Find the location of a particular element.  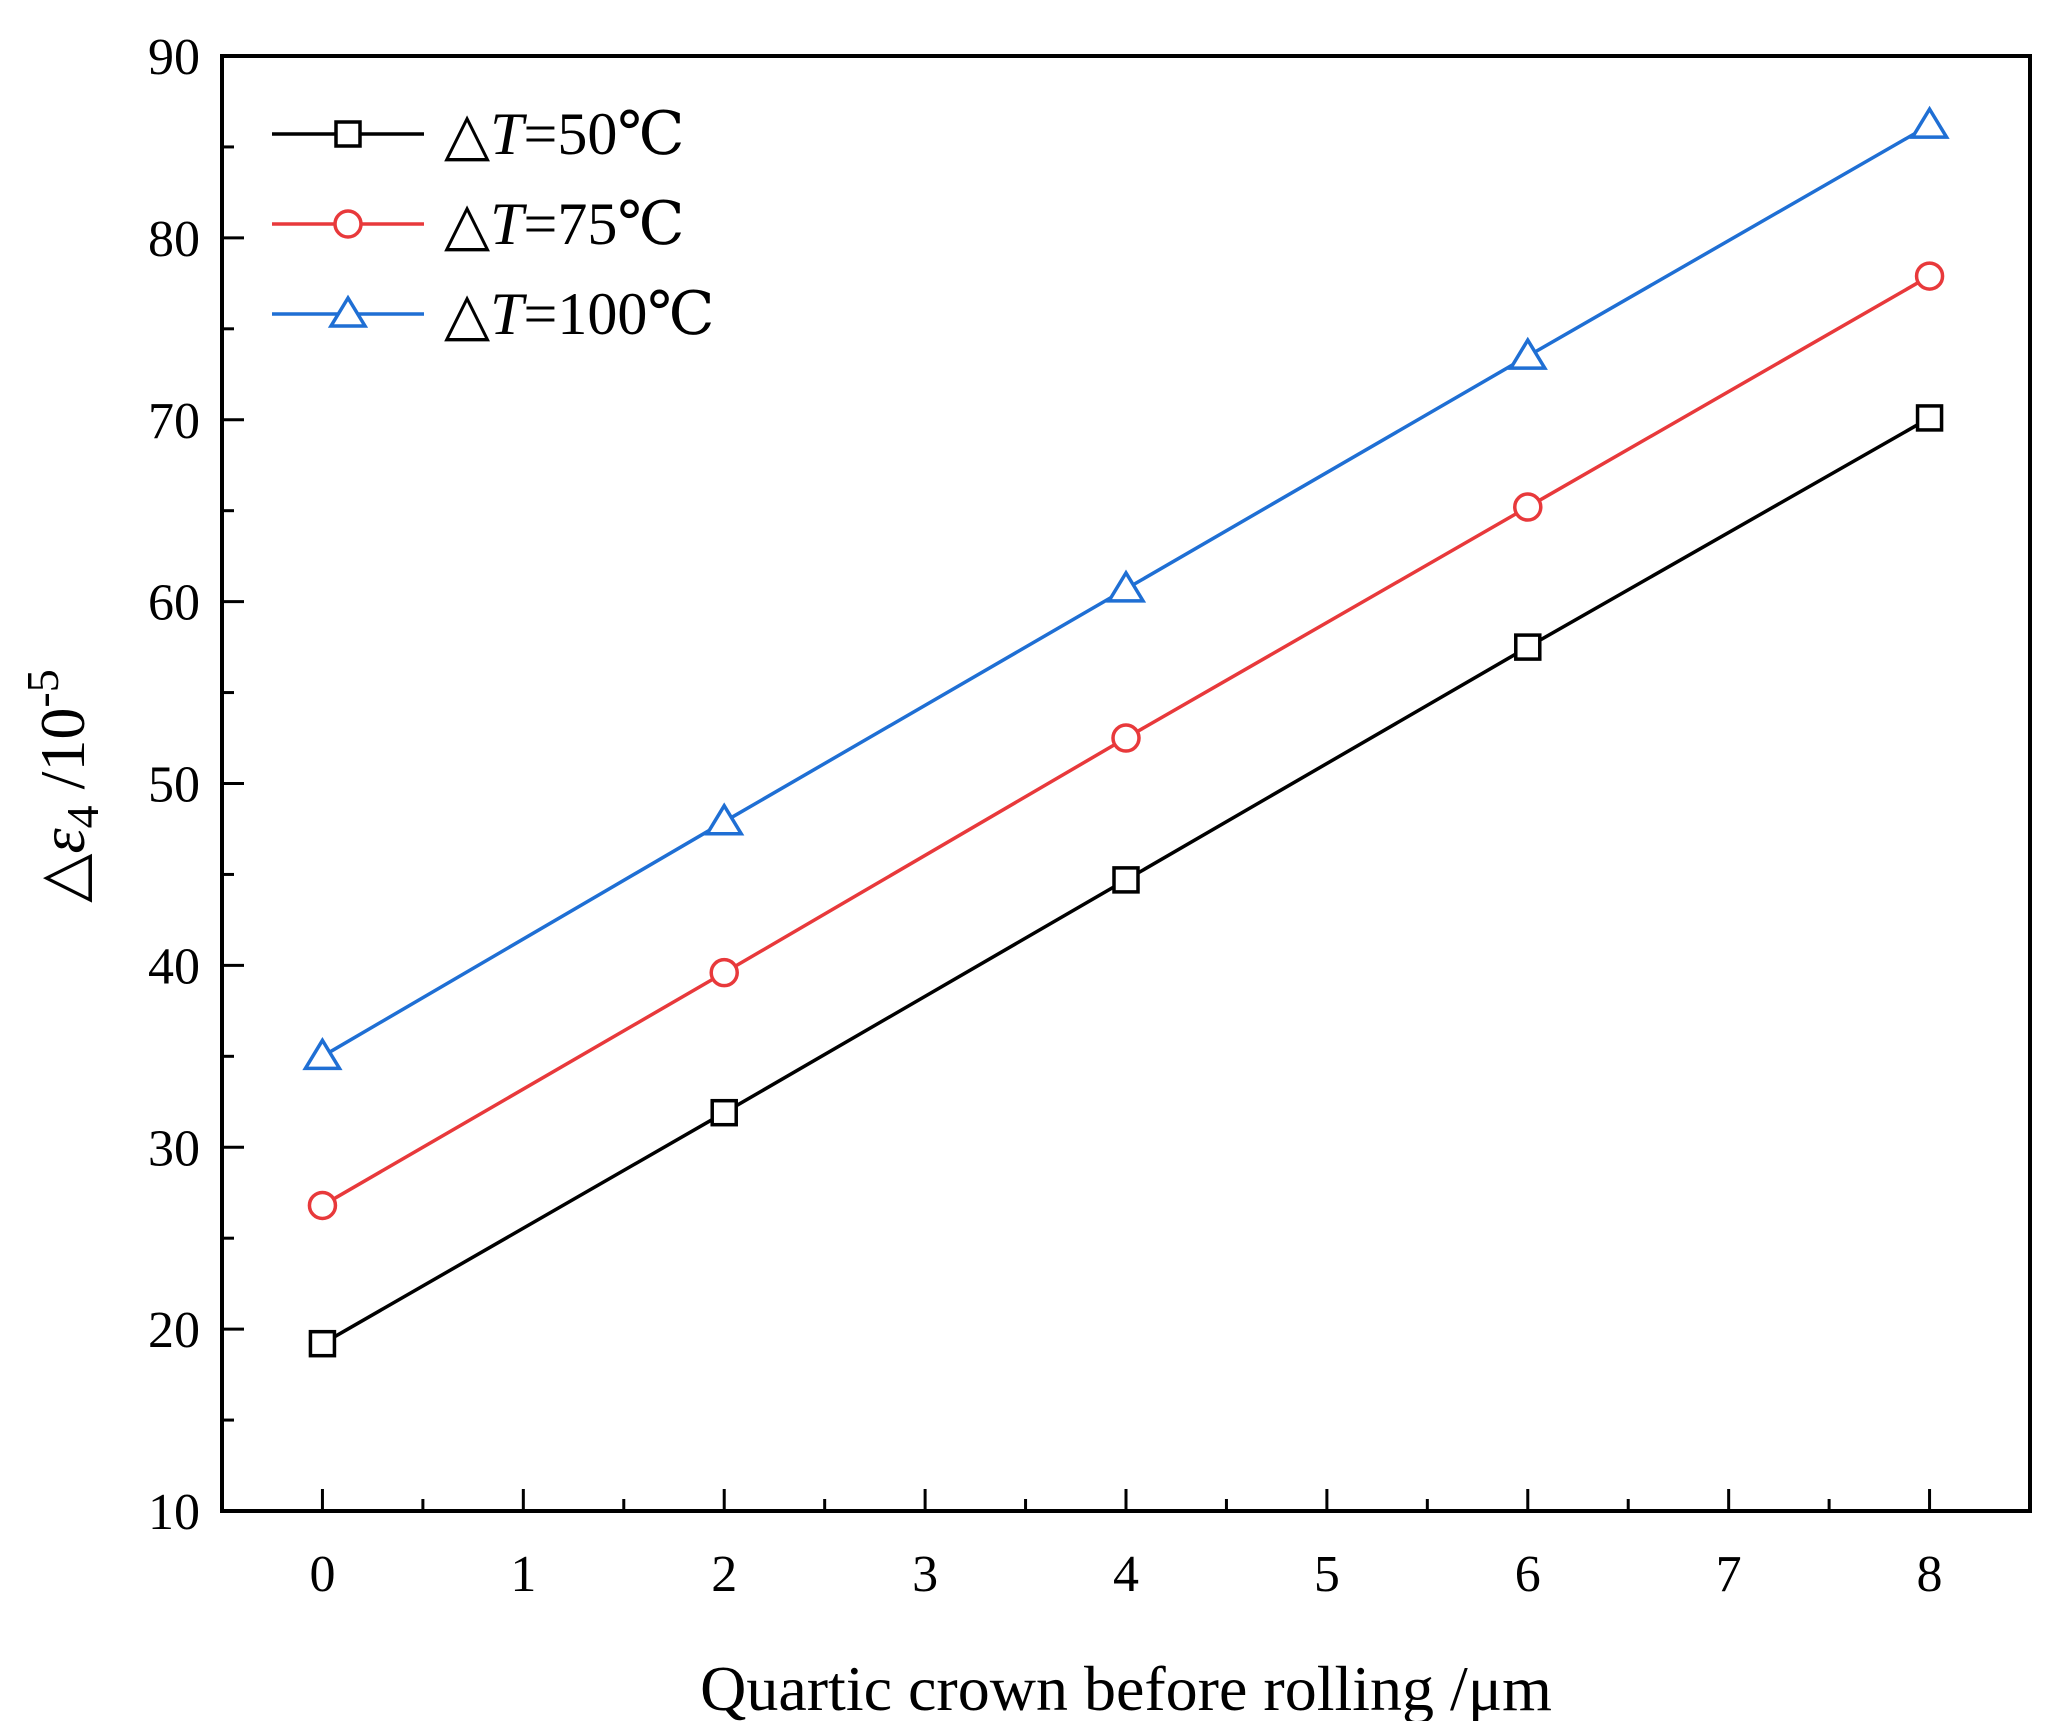

legend-value: =100℃ is located at coordinates (619, 314).